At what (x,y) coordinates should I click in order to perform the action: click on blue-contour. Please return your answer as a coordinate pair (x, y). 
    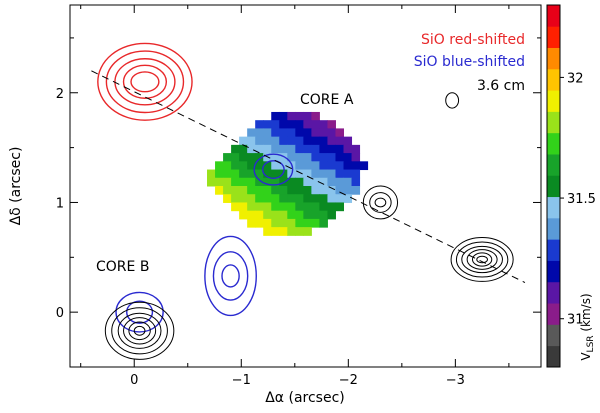
    Looking at the image, I should click on (139, 312).